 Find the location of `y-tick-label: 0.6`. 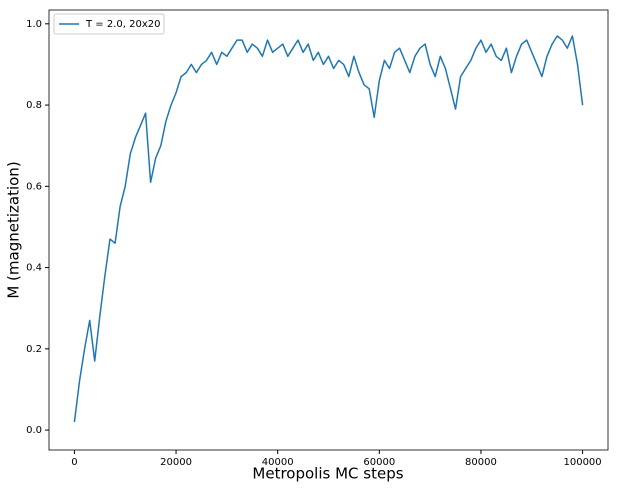

y-tick-label: 0.6 is located at coordinates (34, 186).